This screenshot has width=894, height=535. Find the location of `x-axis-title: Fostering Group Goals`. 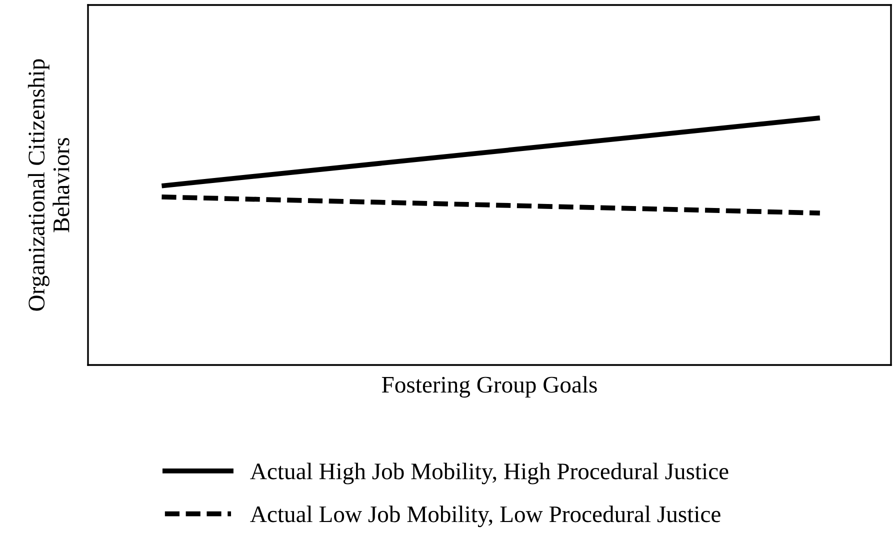

x-axis-title: Fostering Group Goals is located at coordinates (489, 387).